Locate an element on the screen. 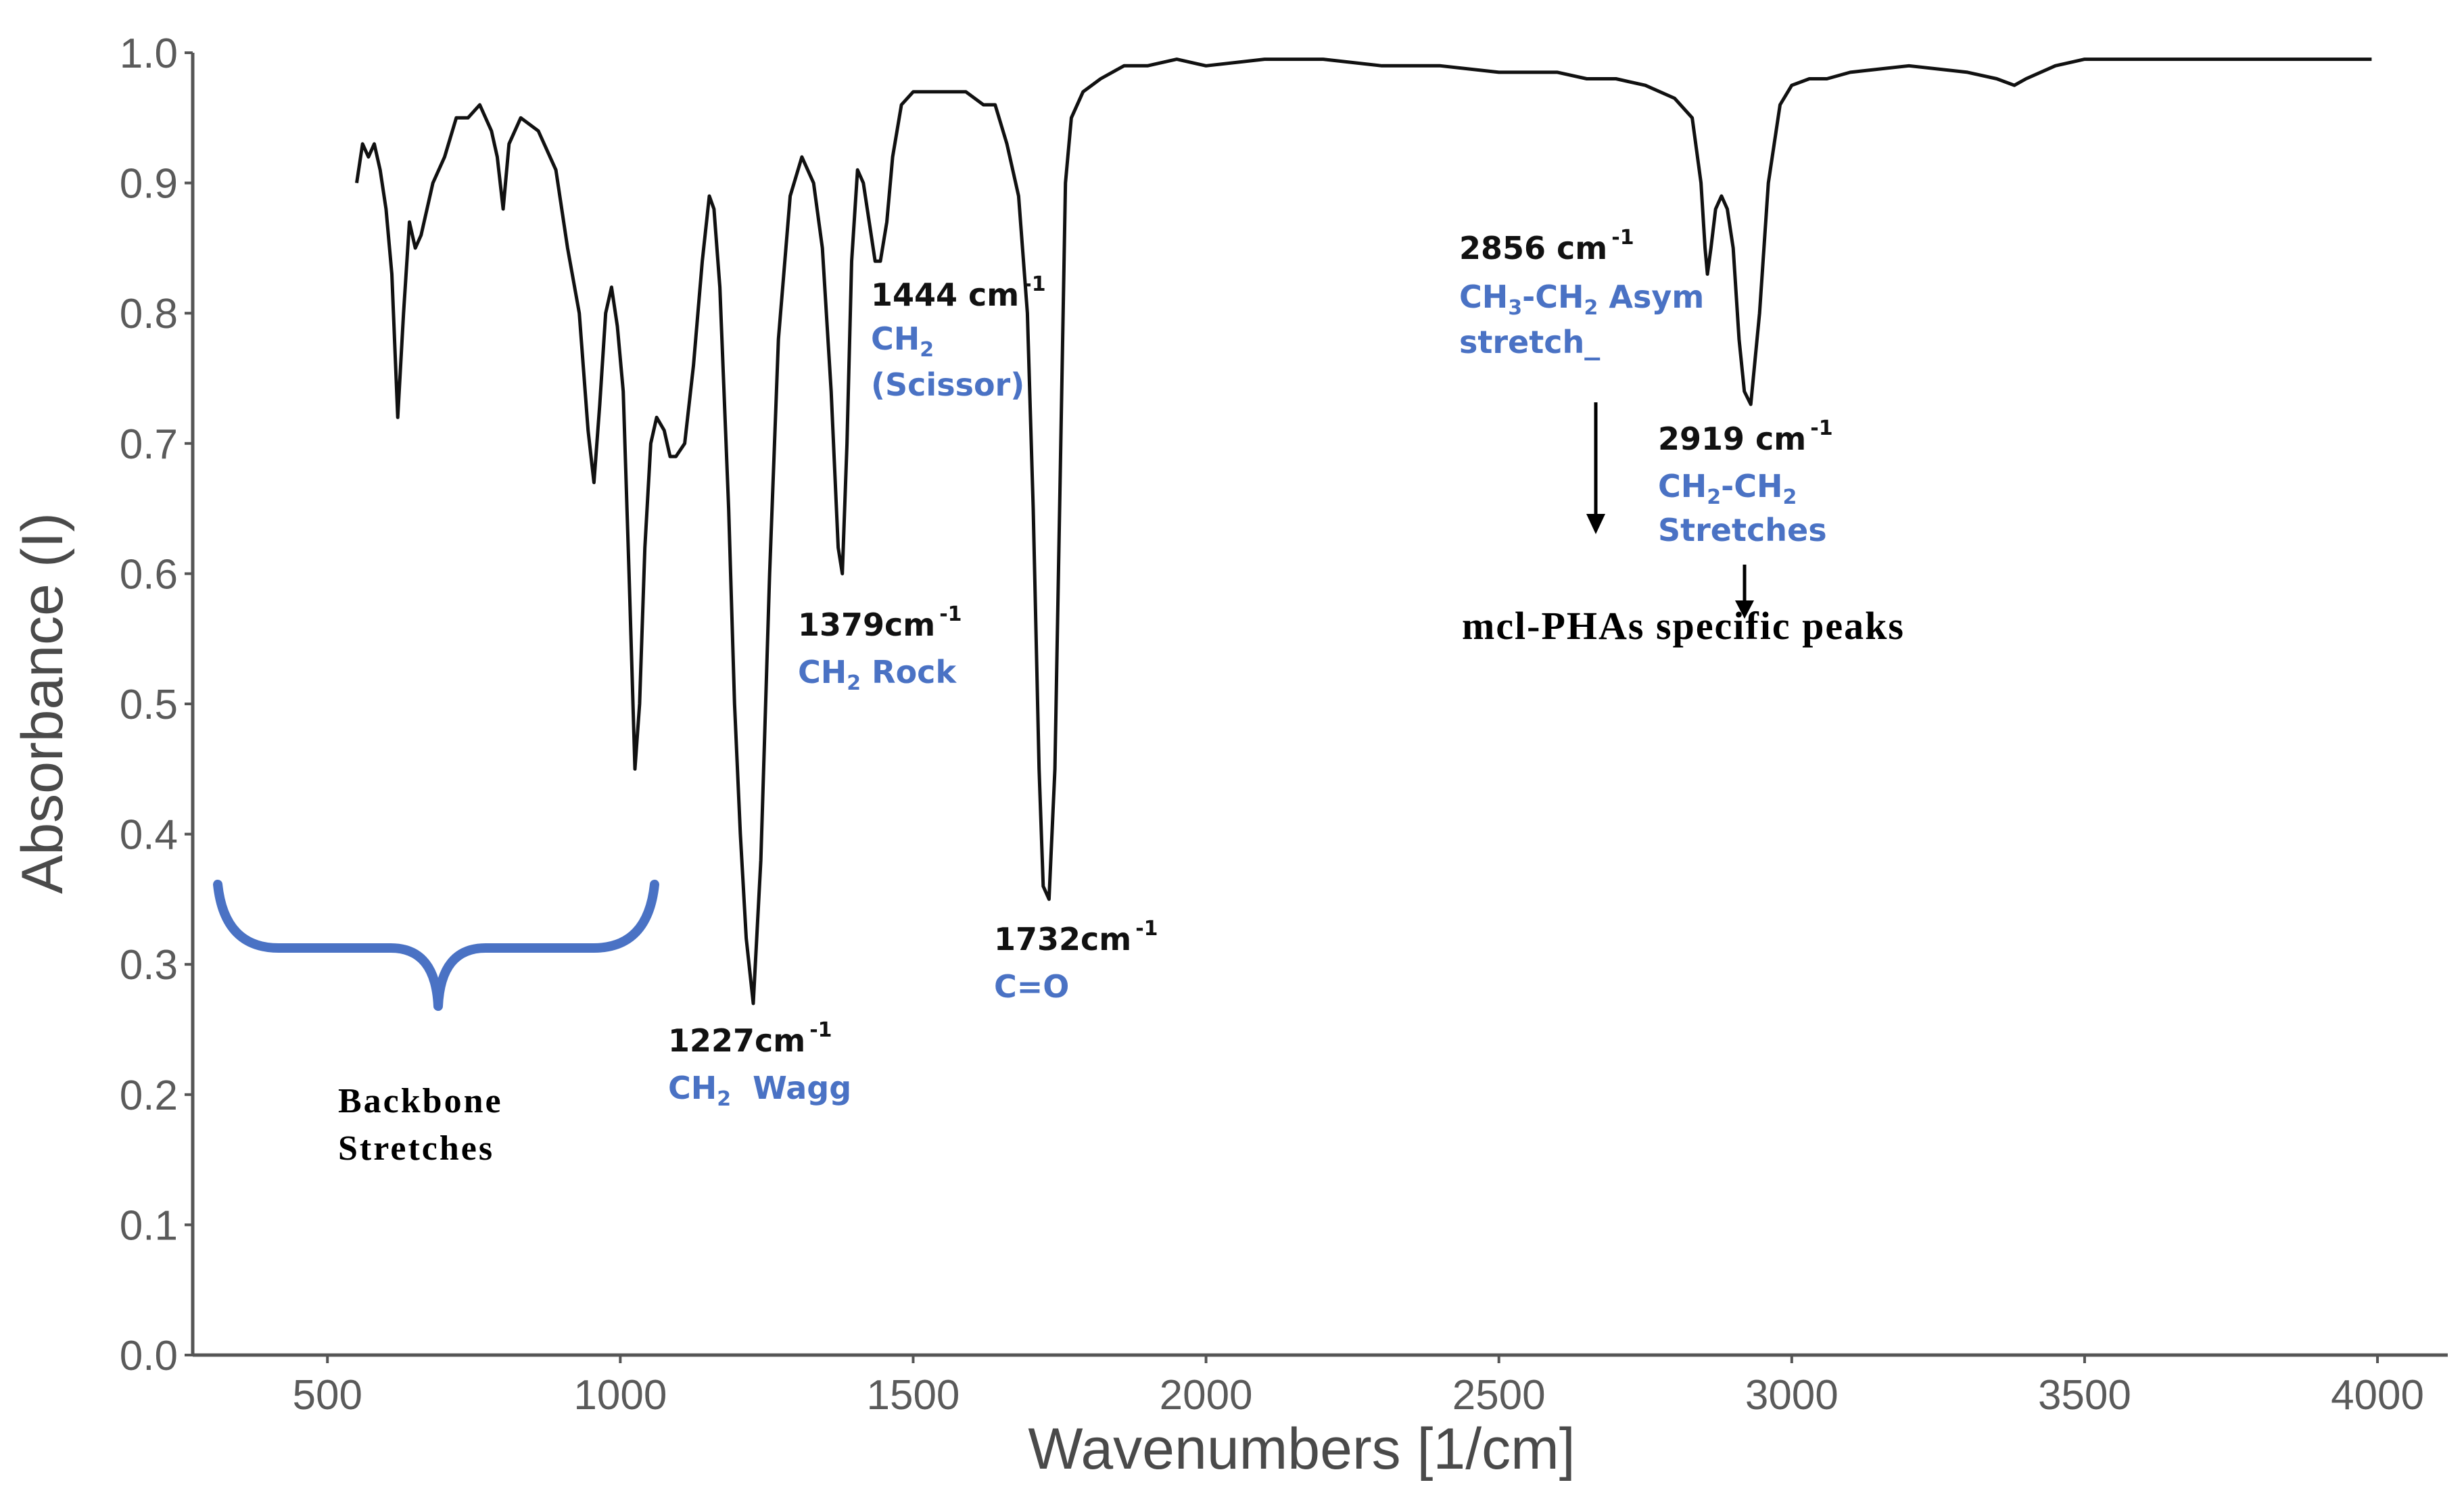  y-tick-label: 0.7 is located at coordinates (149, 444).